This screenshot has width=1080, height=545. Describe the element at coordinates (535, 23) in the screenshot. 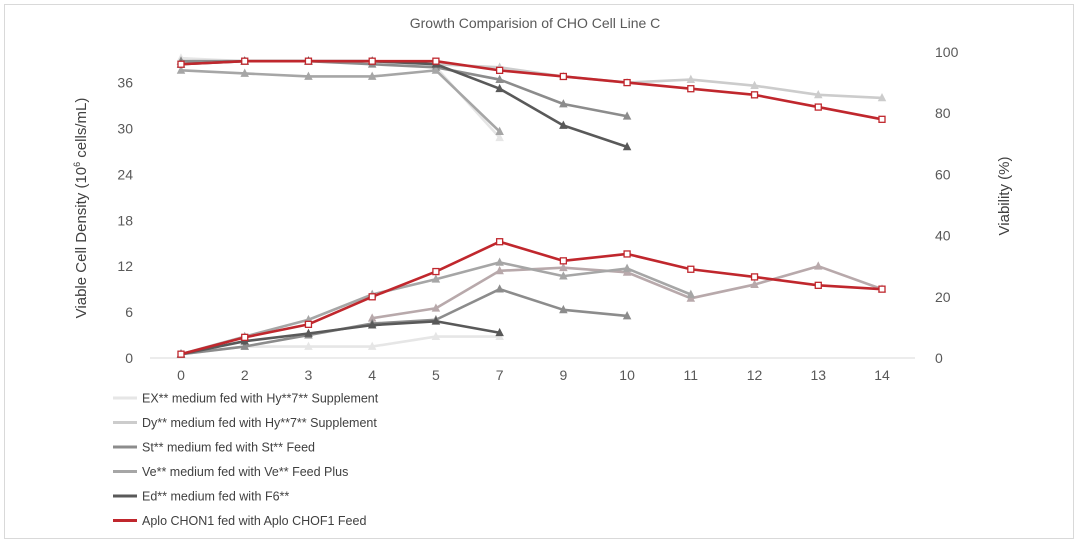

I see `chart-title: Growth Comparision of CHO Cell Line C` at that location.